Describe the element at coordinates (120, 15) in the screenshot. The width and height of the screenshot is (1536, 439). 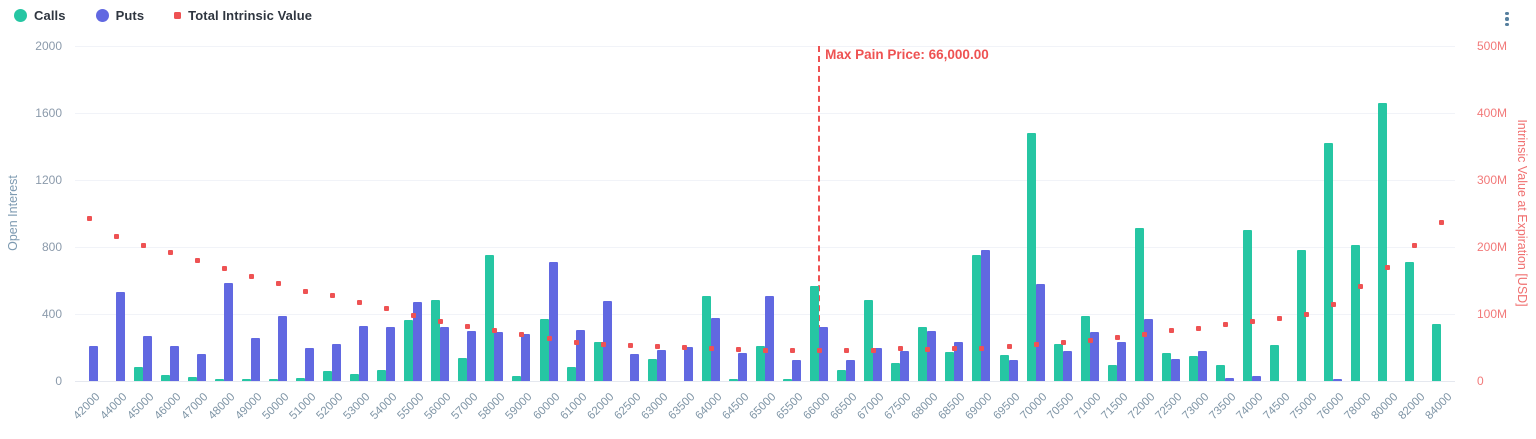
I see `legend-item-puts: Puts` at that location.